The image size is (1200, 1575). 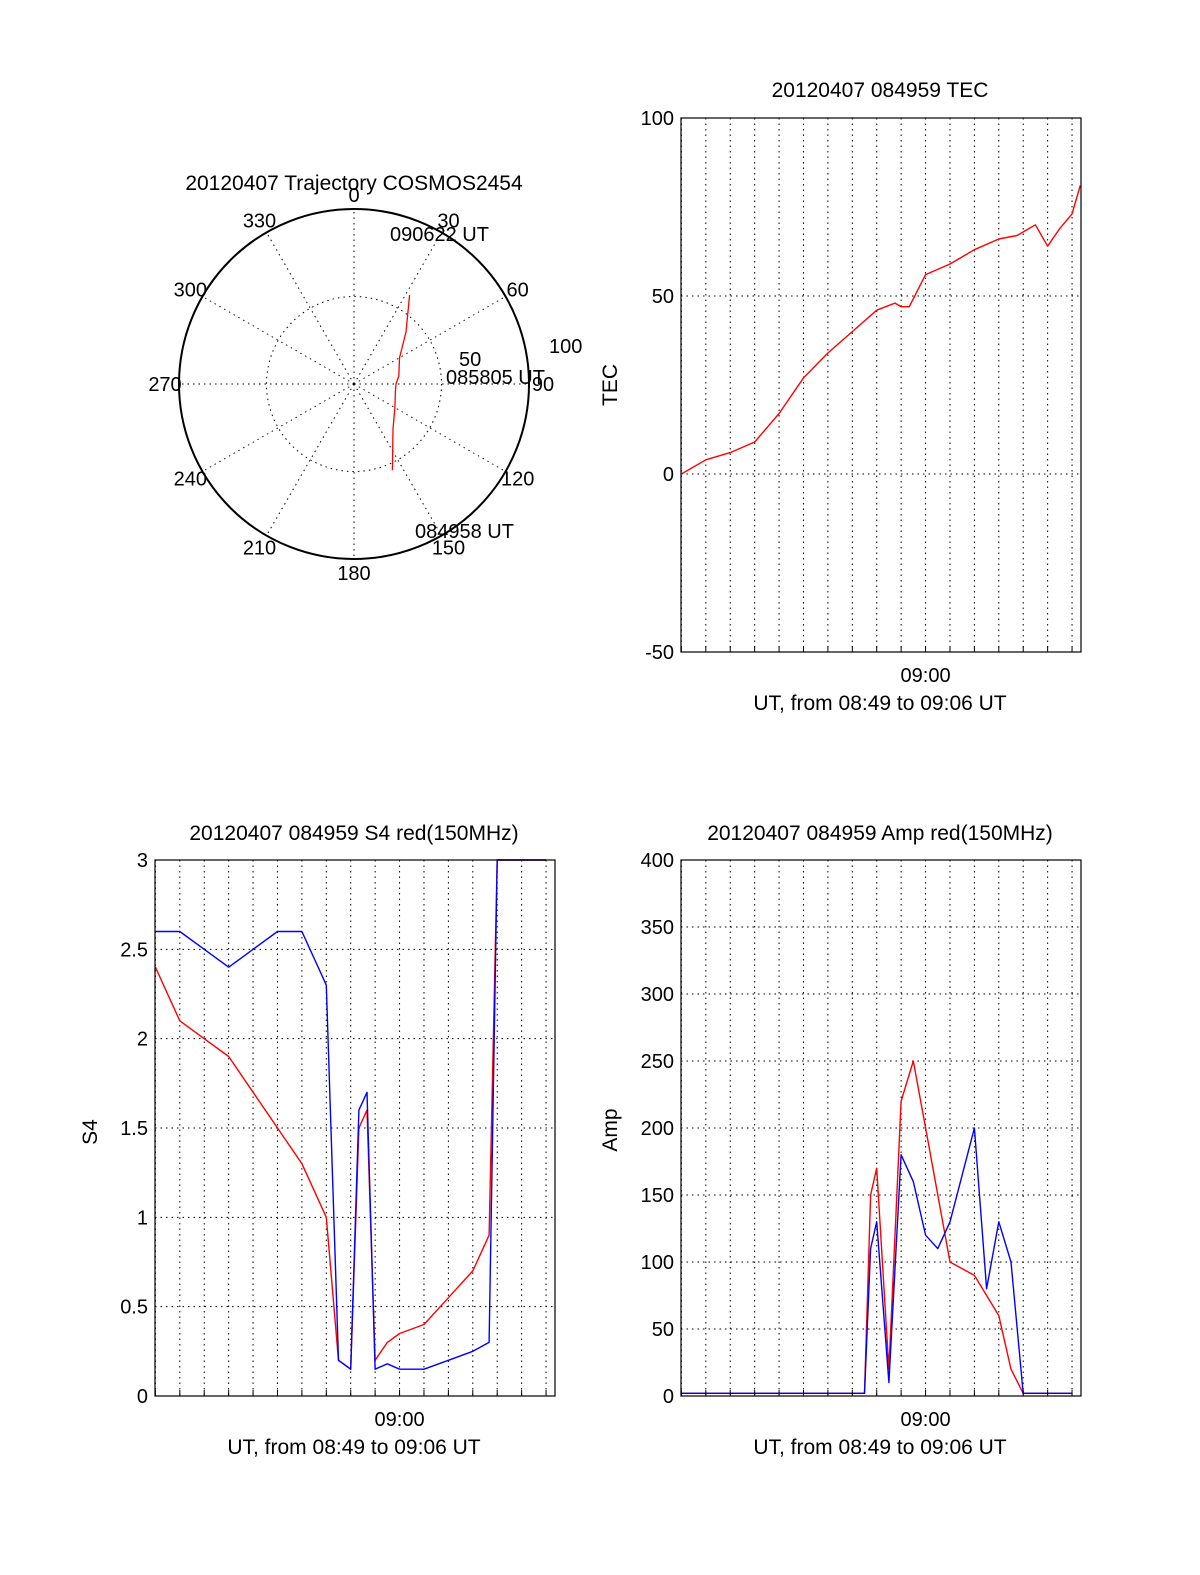 What do you see at coordinates (879, 1447) in the screenshot?
I see `amp-xlabel: UT, from 08:49 to 09:06 UT` at bounding box center [879, 1447].